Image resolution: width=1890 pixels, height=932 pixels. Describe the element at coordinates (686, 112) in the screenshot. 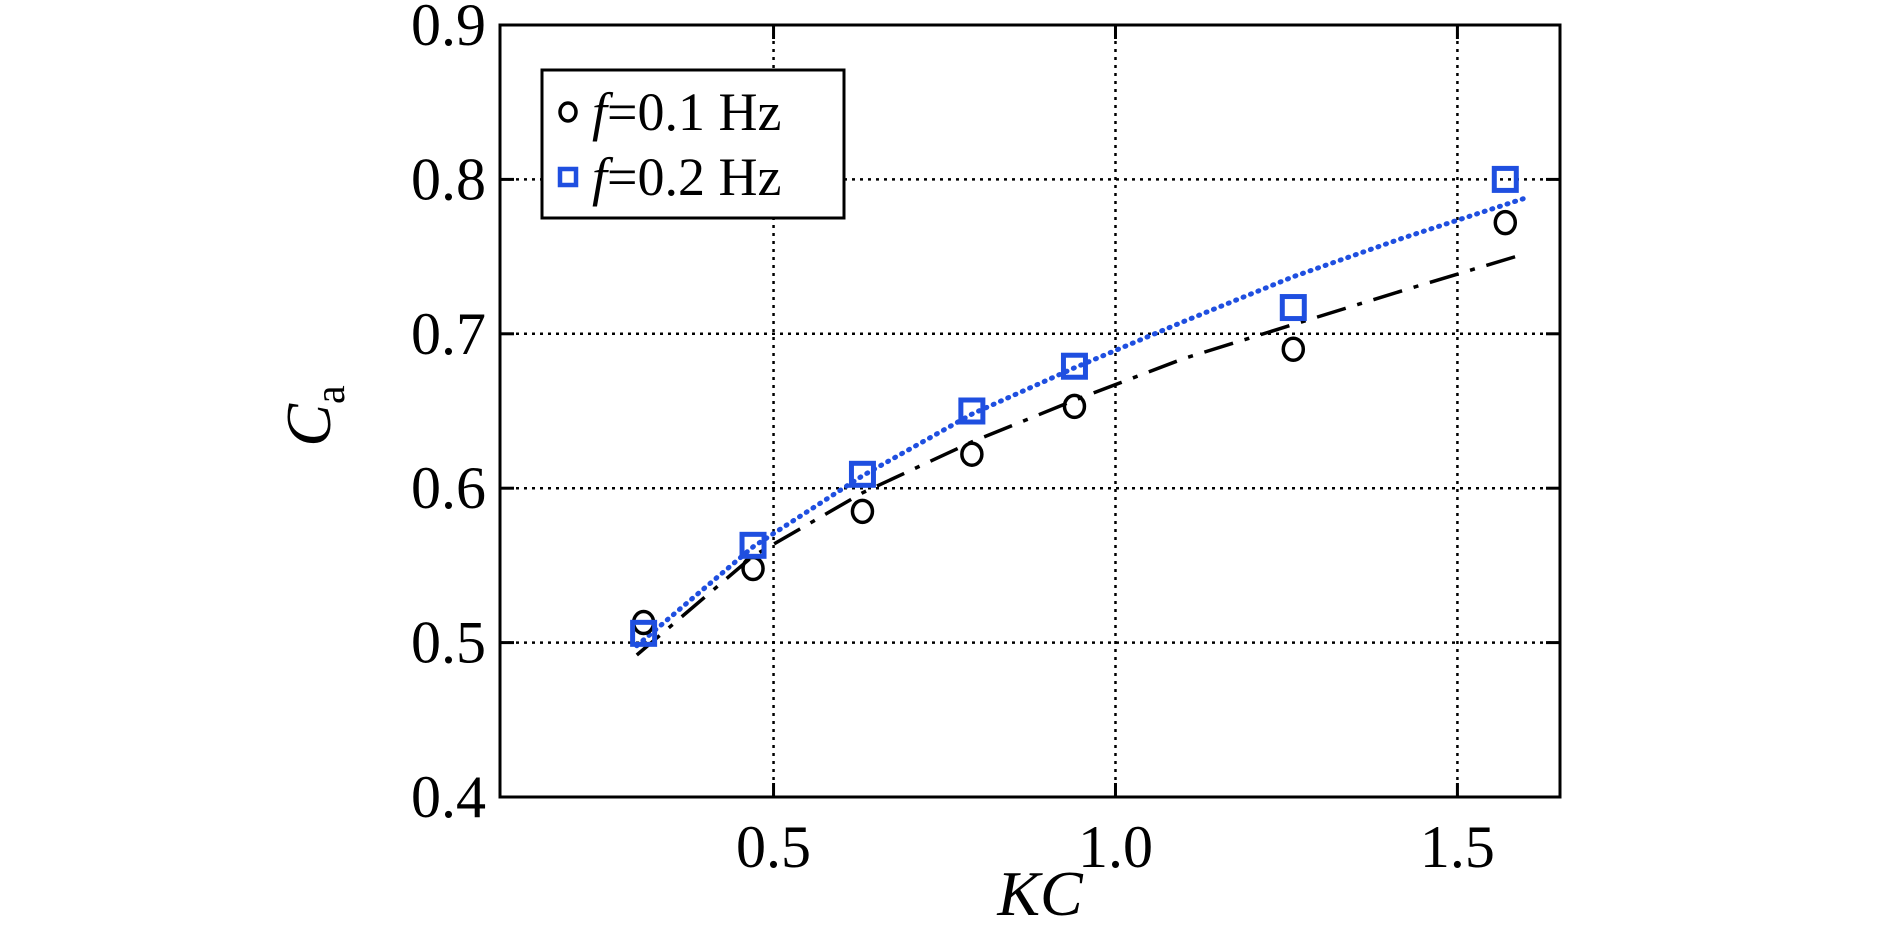

I see `legend-label: f=0.1 Hz` at that location.